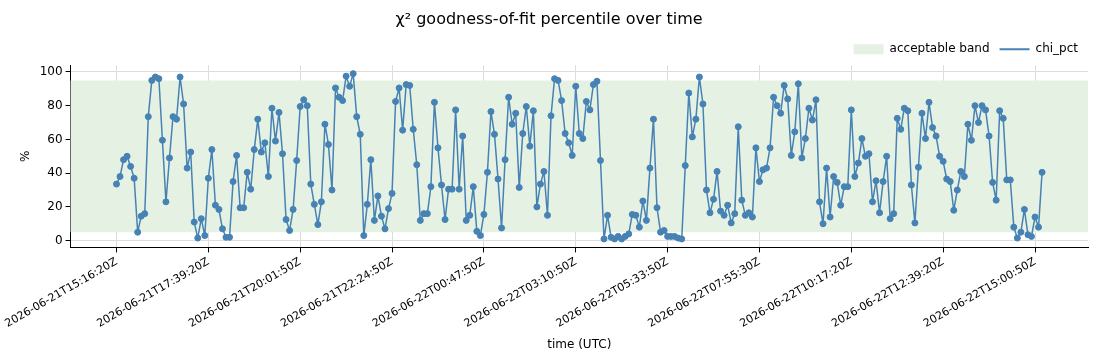 Image resolution: width=1100 pixels, height=360 pixels. What do you see at coordinates (55, 206) in the screenshot?
I see `y-tick-label: 20` at bounding box center [55, 206].